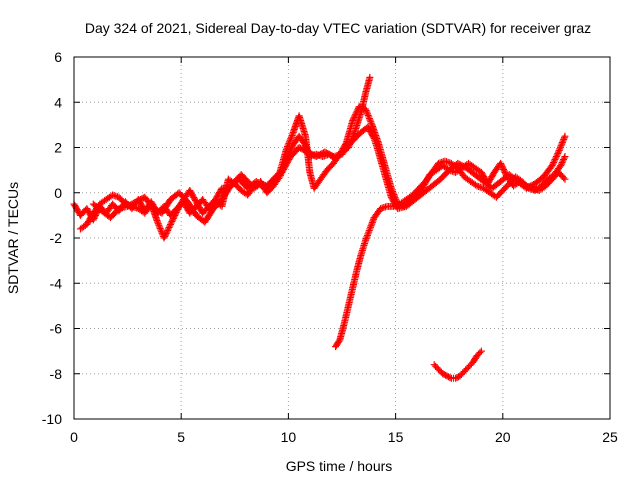  What do you see at coordinates (52, 419) in the screenshot?
I see `y-tick-label: -10` at bounding box center [52, 419].